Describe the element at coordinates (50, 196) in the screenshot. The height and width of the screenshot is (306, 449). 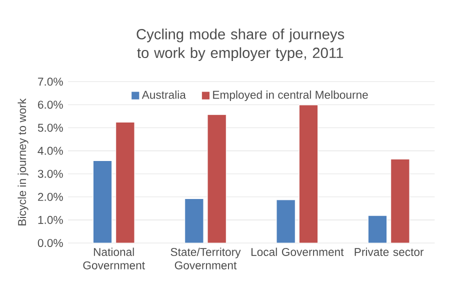
I see `y-tick-label: 2.0%` at that location.